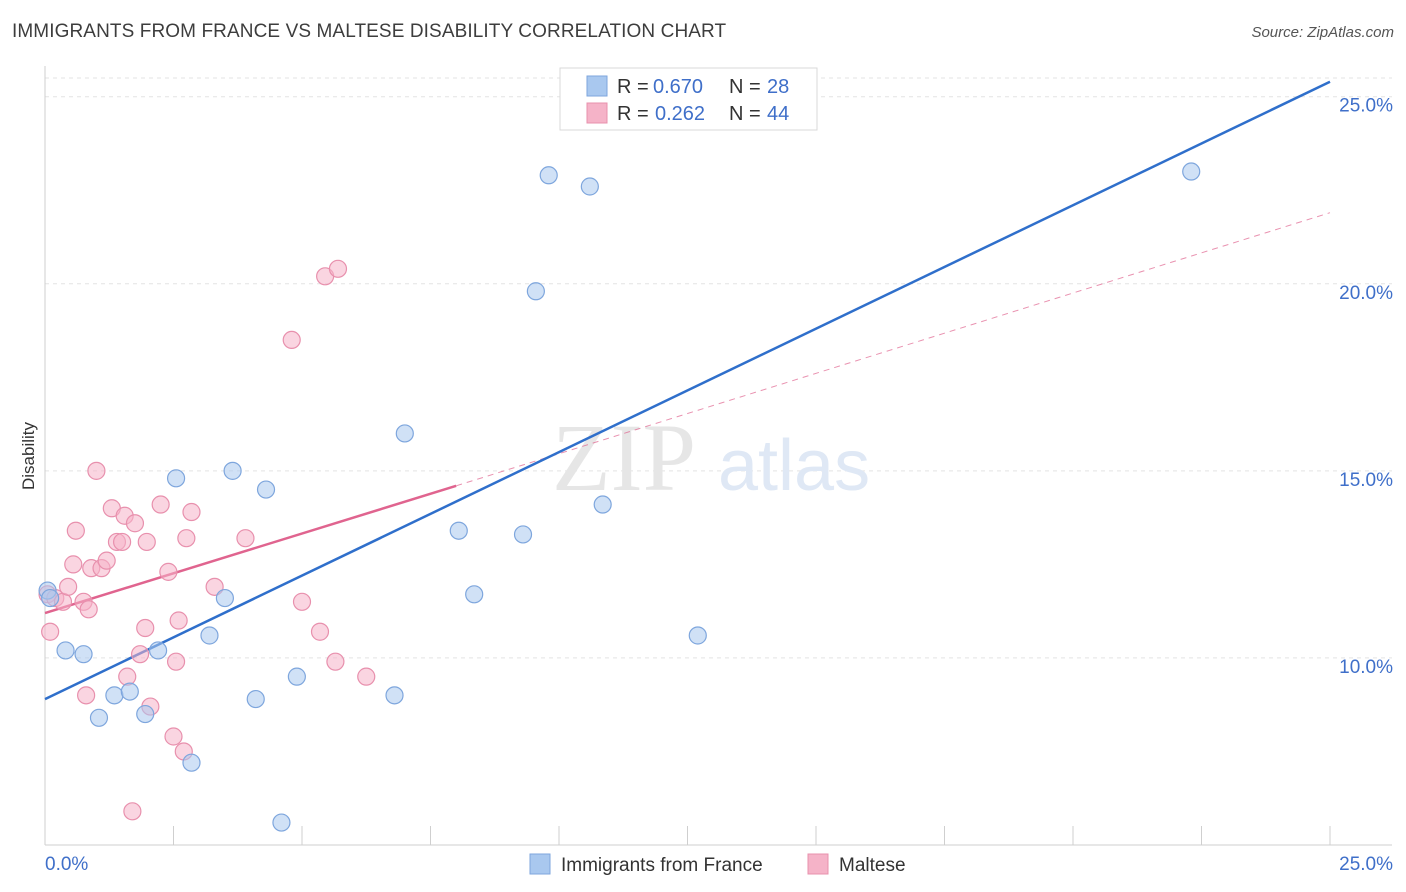 This screenshot has height=892, width=1406. I want to click on watermark-atlas: atlas, so click(794, 466).